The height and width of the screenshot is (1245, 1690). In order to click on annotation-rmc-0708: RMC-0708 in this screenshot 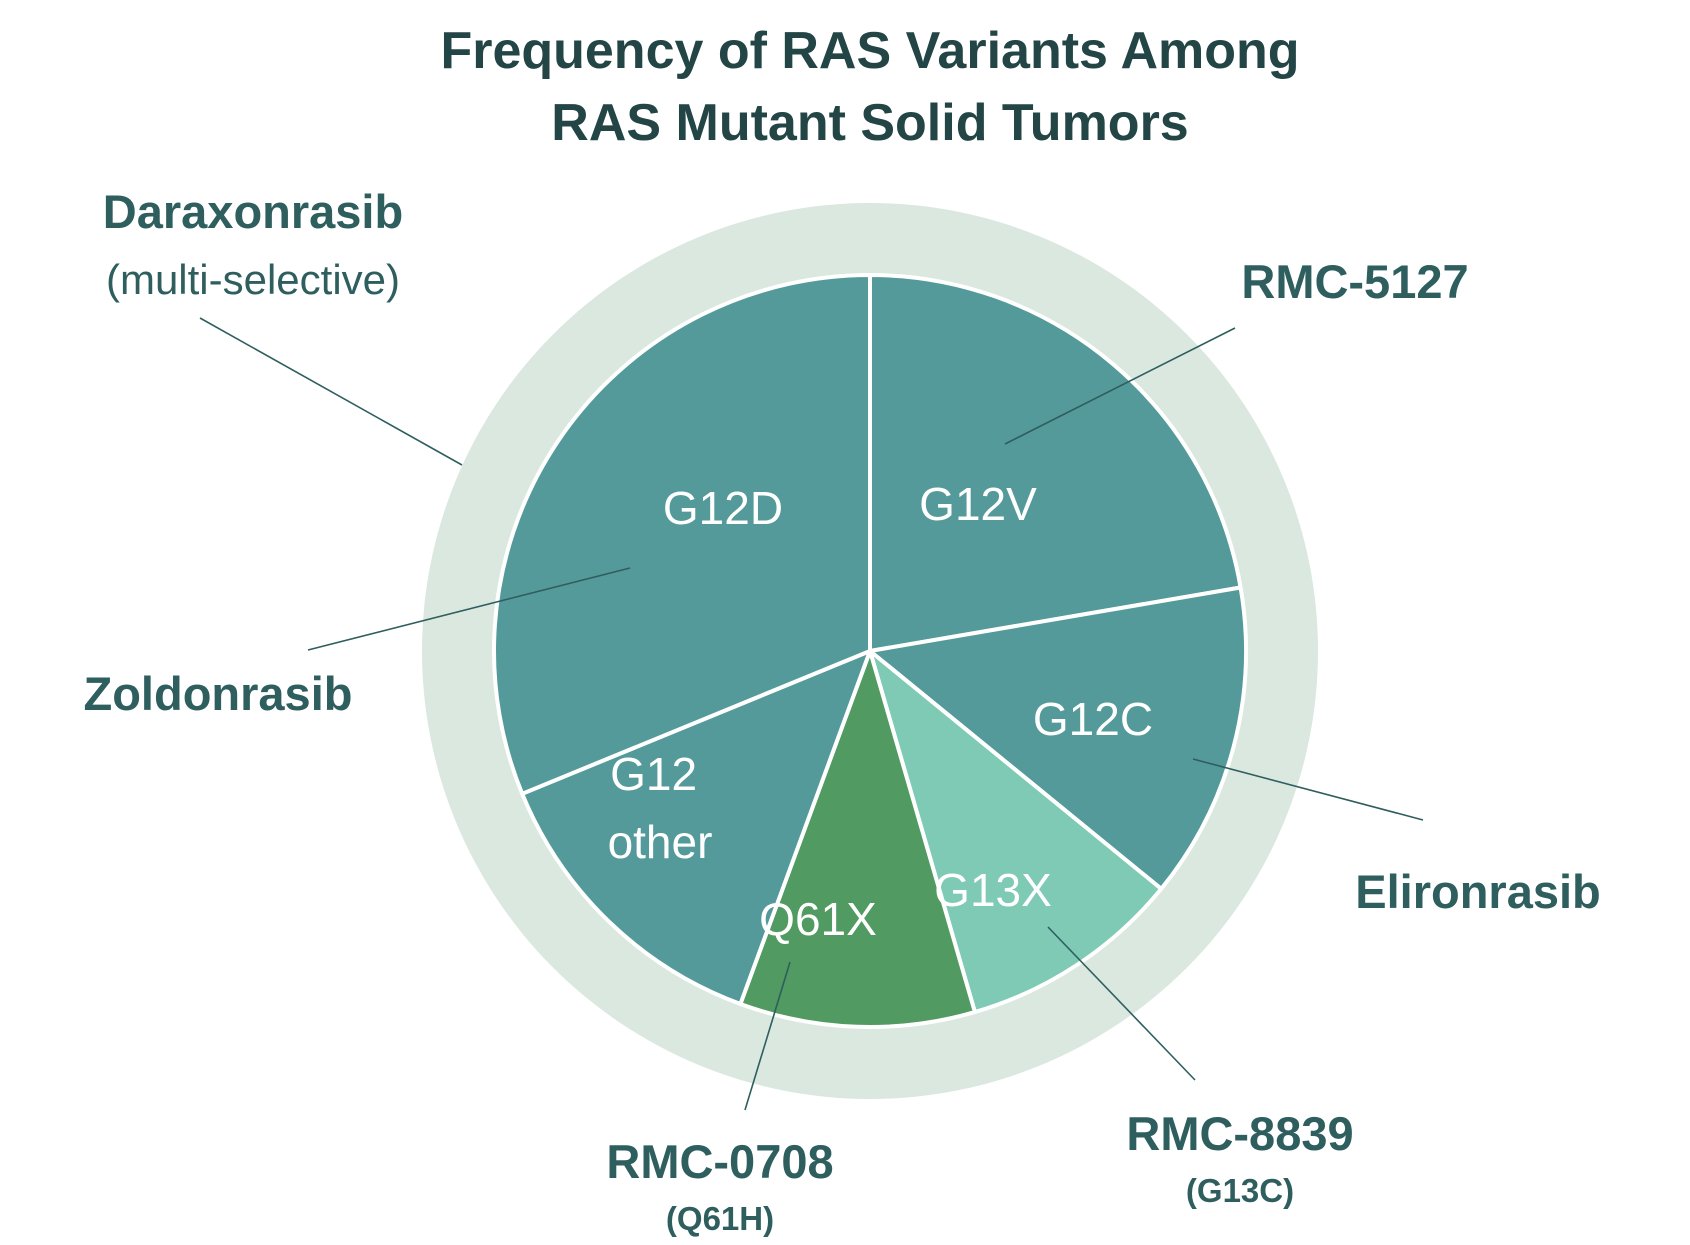, I will do `click(719, 1161)`.